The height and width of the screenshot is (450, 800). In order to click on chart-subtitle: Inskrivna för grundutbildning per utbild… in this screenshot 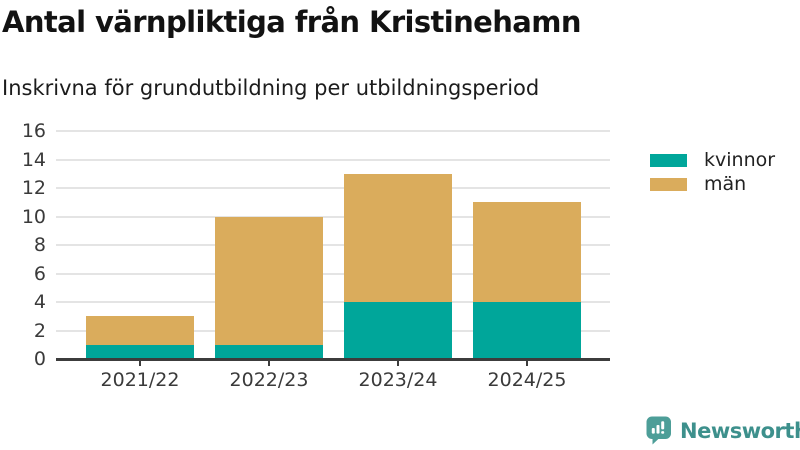, I will do `click(271, 88)`.